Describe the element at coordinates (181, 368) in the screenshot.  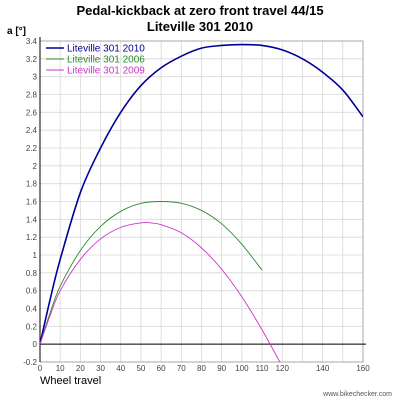
I see `x-tick-label: 70` at that location.